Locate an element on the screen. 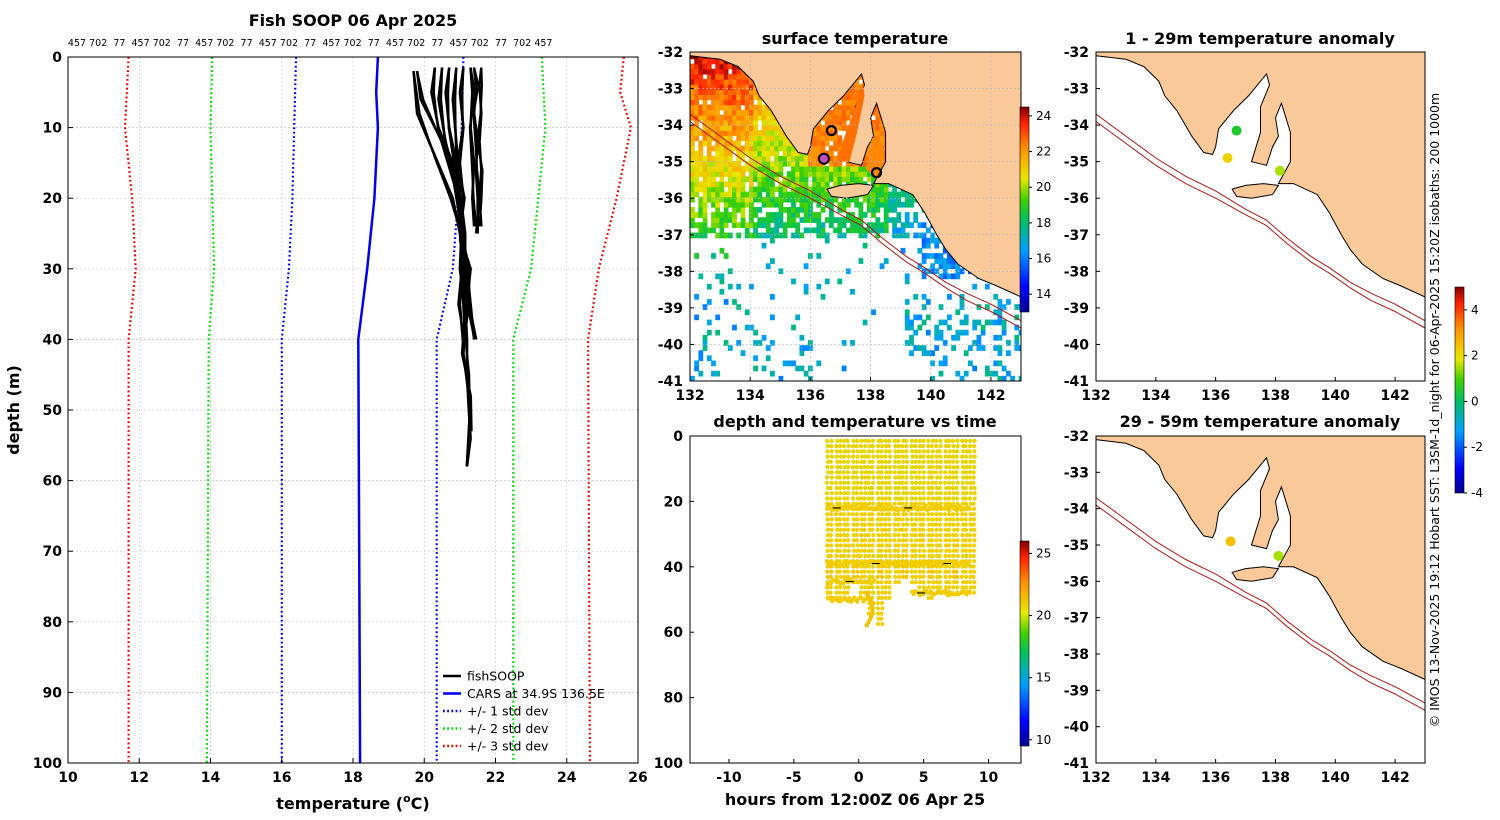  profile-ylabel: depth (m) is located at coordinates (13, 410).